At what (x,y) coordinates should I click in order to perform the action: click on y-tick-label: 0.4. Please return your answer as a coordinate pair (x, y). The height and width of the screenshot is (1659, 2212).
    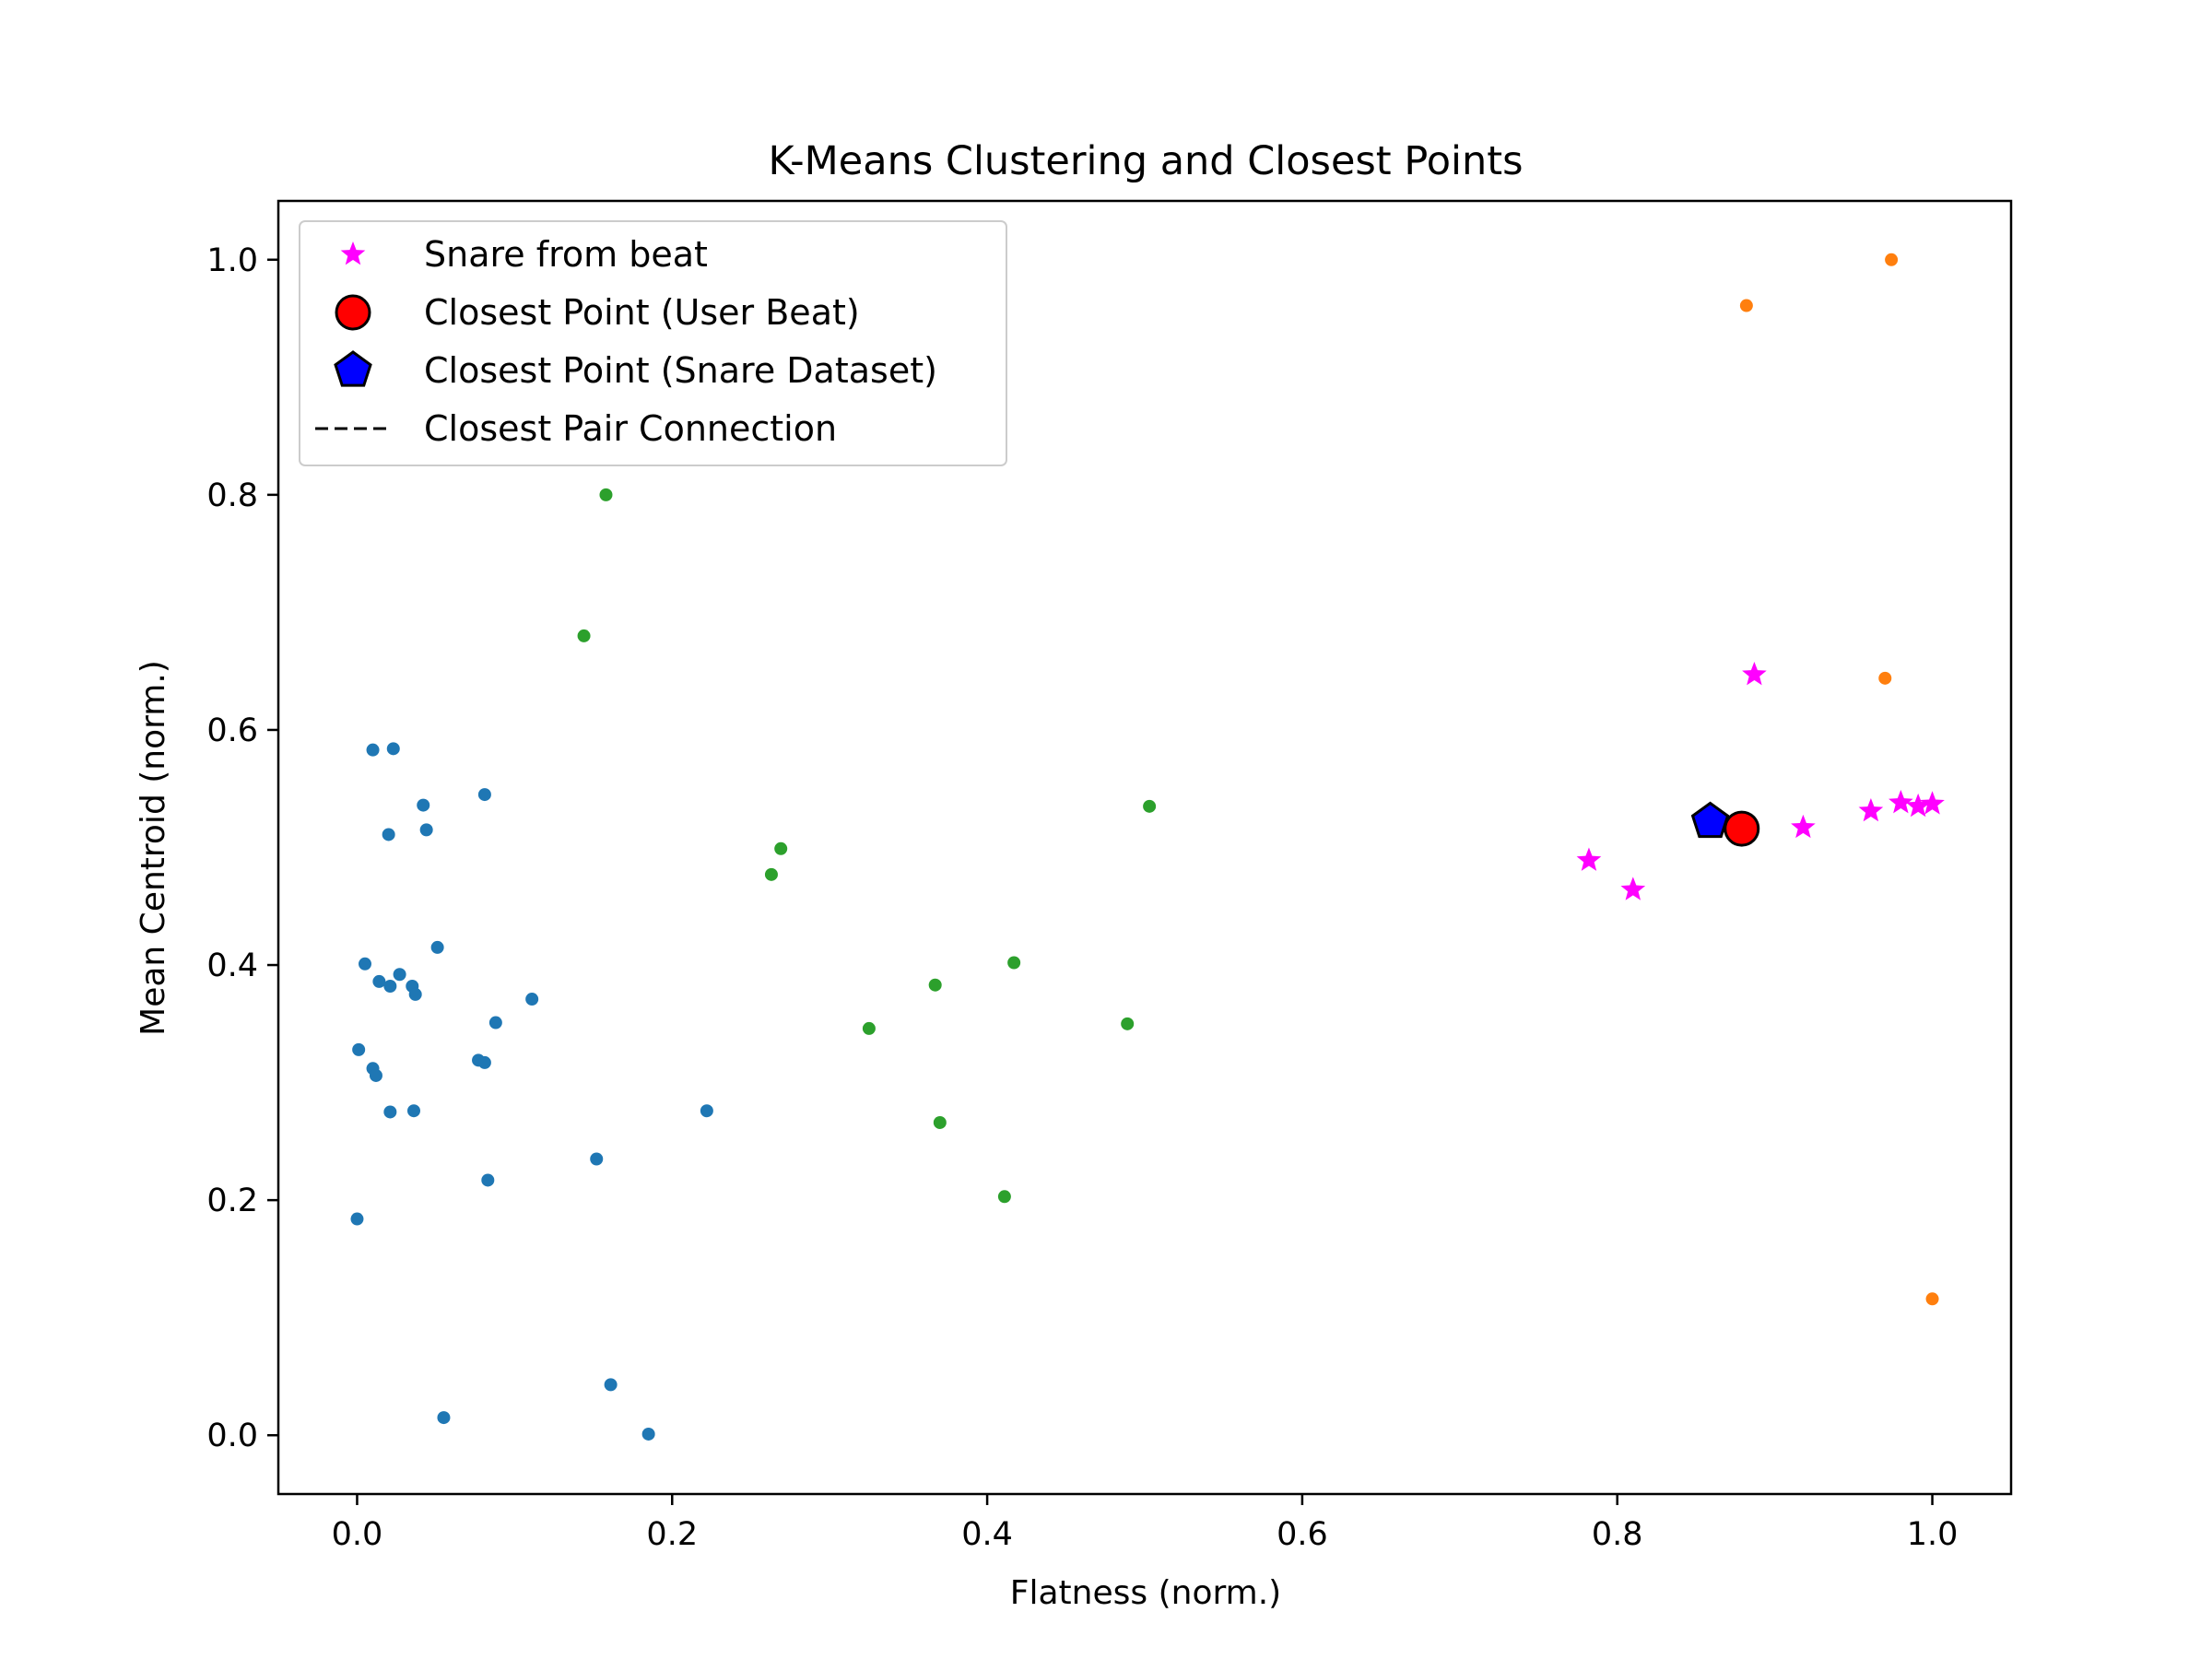
    Looking at the image, I should click on (232, 965).